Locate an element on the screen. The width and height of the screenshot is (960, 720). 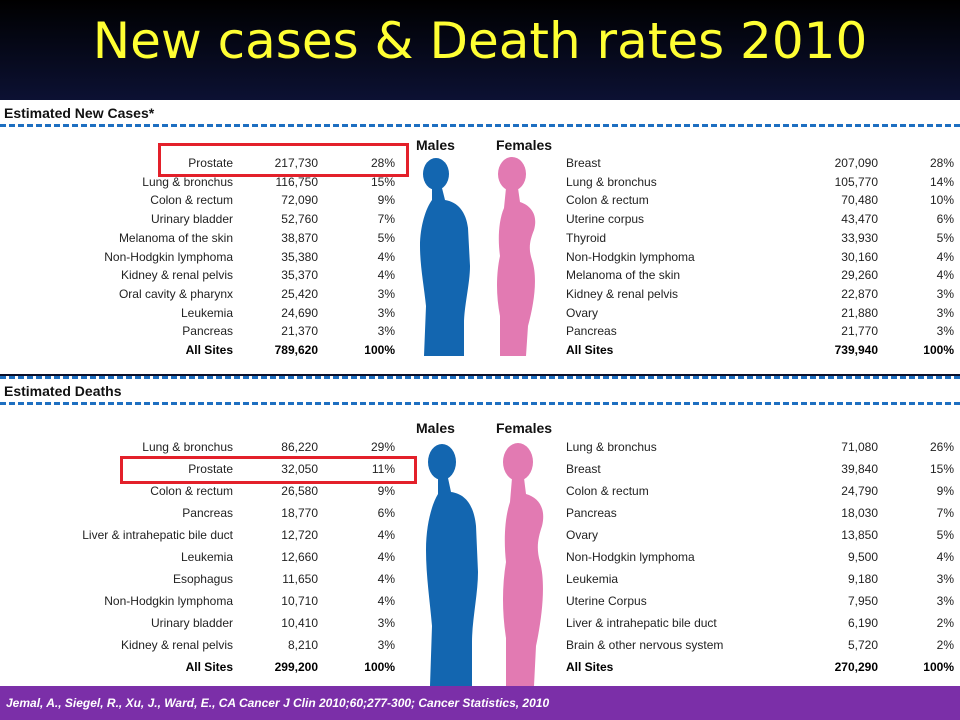
female-count: 18,030 is located at coordinates (859, 513).